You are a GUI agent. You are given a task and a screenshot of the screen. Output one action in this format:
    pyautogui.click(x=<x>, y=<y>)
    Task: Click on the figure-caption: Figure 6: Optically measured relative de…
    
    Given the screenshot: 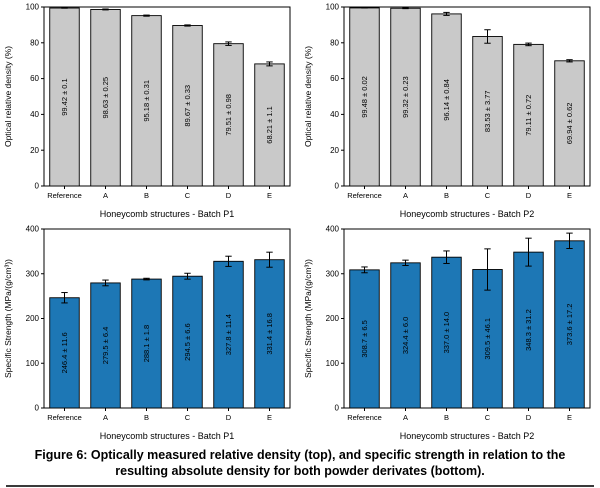 What is the action you would take?
    pyautogui.click(x=300, y=465)
    